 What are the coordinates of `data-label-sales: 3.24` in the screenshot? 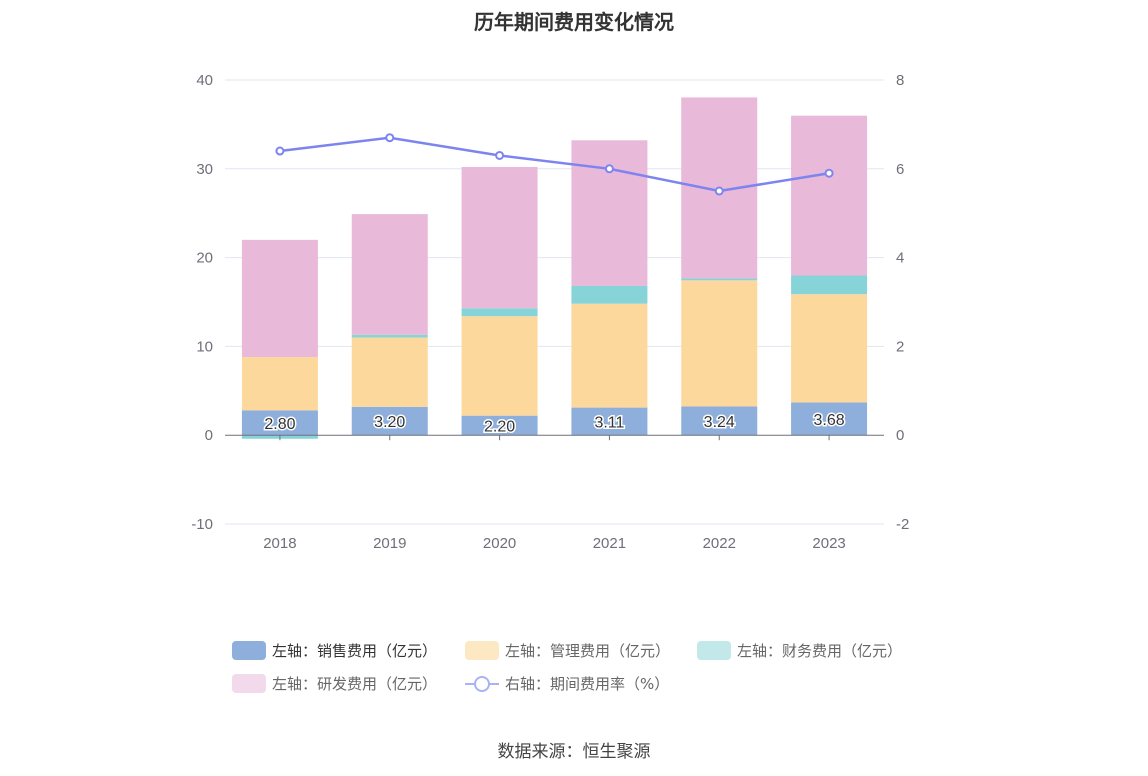 It's located at (719, 422).